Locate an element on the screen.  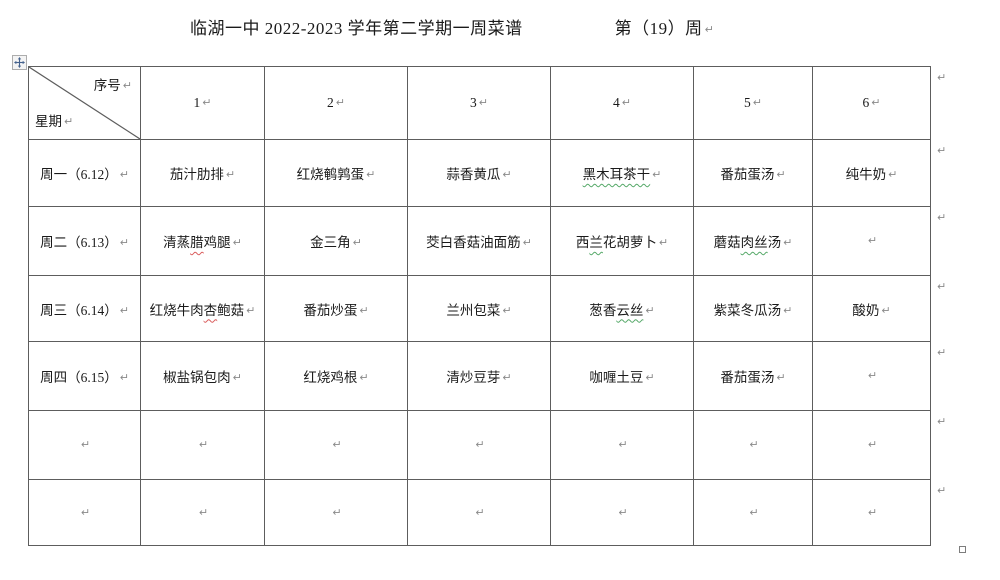
dish-cell: 兰州包菜 ↵ is located at coordinates (479, 308).